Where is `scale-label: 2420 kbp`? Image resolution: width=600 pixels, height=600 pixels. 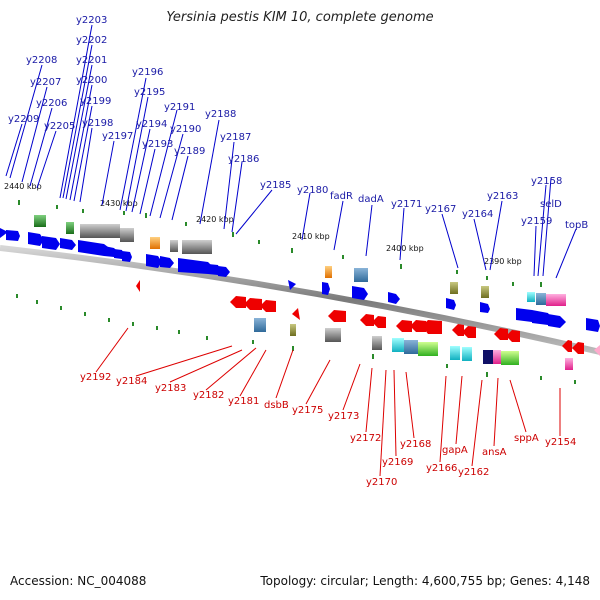 scale-label: 2420 kbp is located at coordinates (215, 219).